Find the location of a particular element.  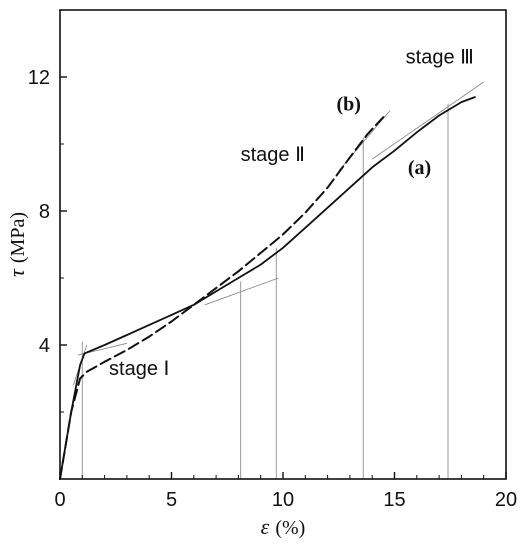

x-axis-title: ε (%) is located at coordinates (283, 526).